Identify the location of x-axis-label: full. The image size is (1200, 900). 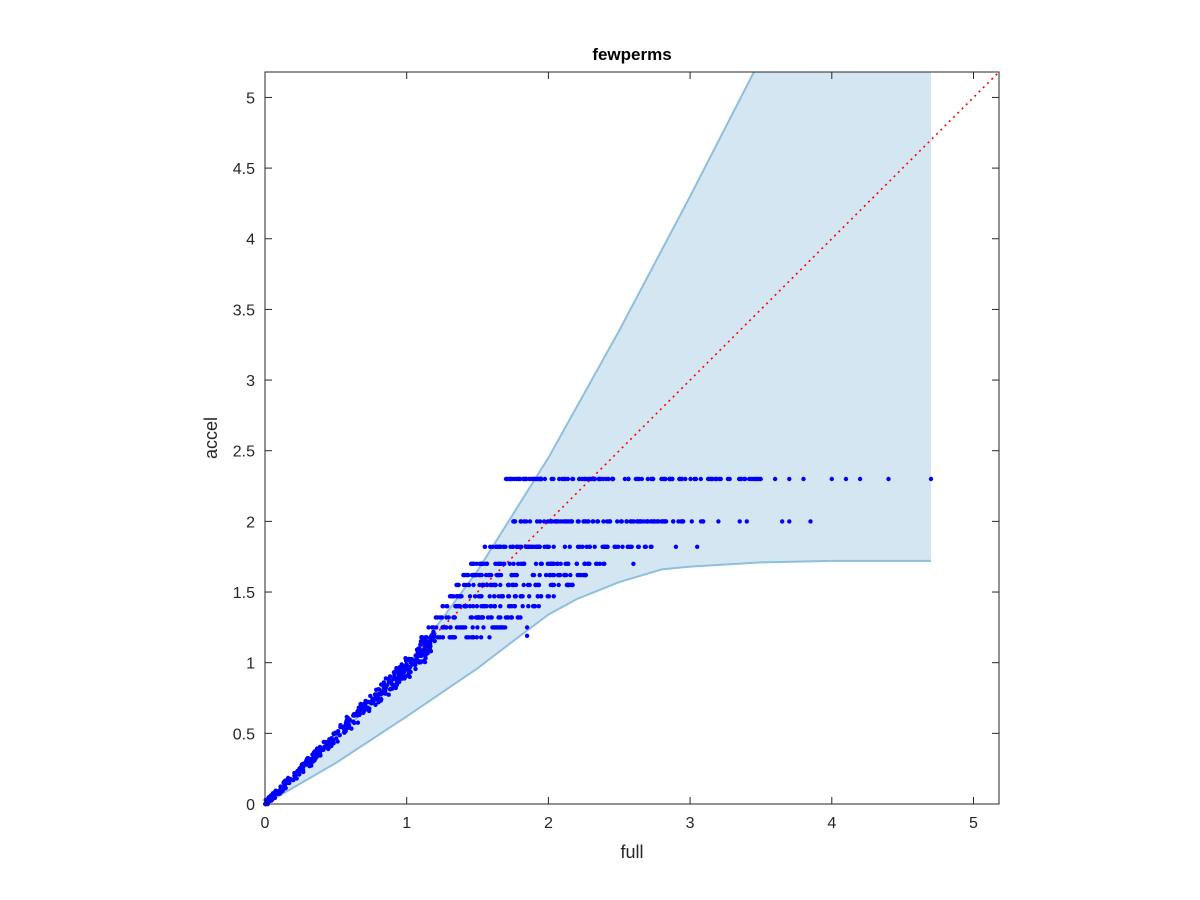
(631, 852).